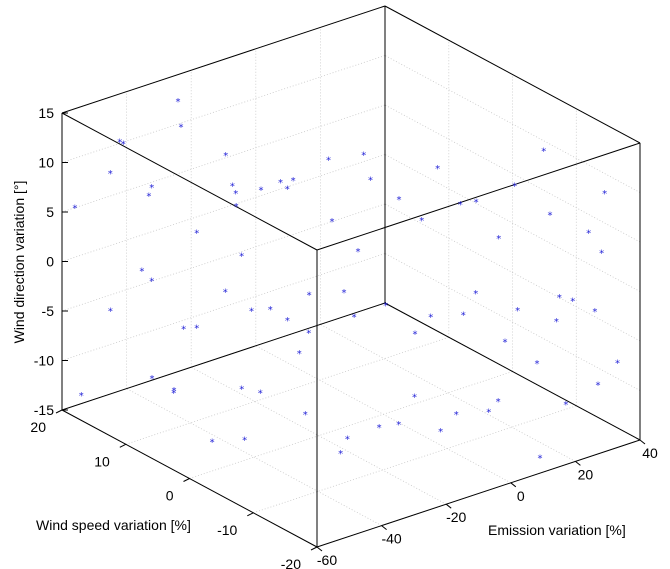  I want to click on z-tick-label: 5, so click(50, 212).